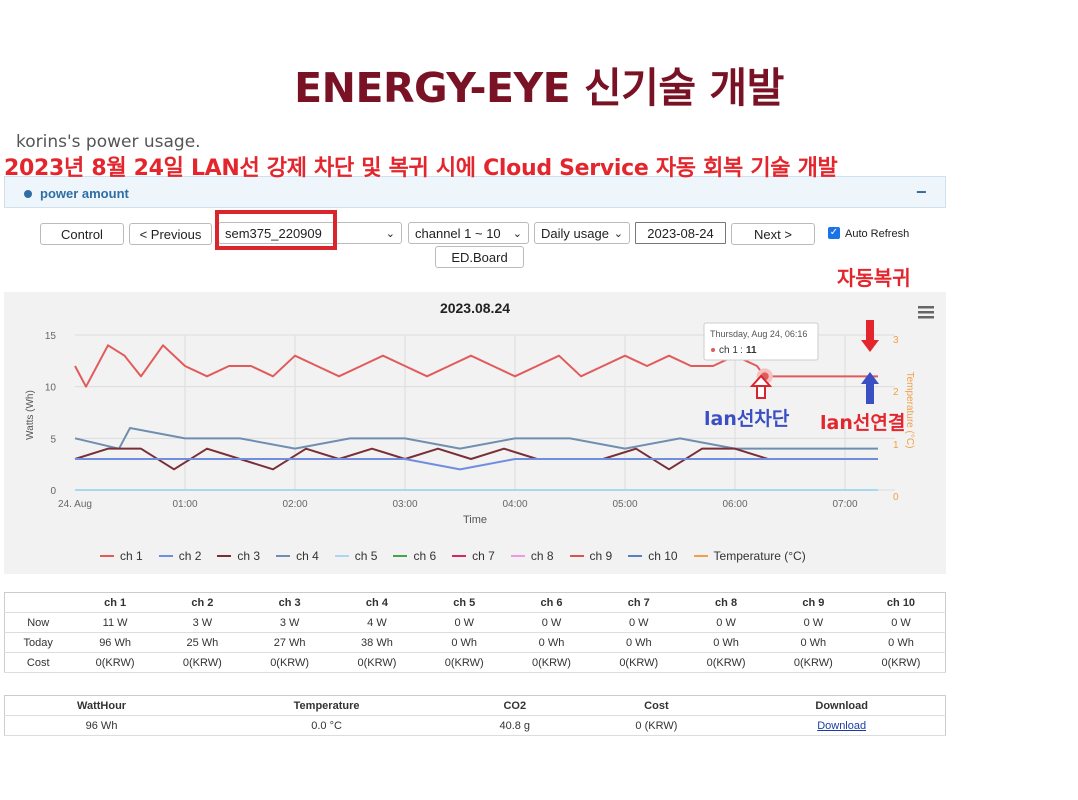 Image resolution: width=1078 pixels, height=800 pixels. What do you see at coordinates (475, 308) in the screenshot?
I see `chart-title: 2023.08.24` at bounding box center [475, 308].